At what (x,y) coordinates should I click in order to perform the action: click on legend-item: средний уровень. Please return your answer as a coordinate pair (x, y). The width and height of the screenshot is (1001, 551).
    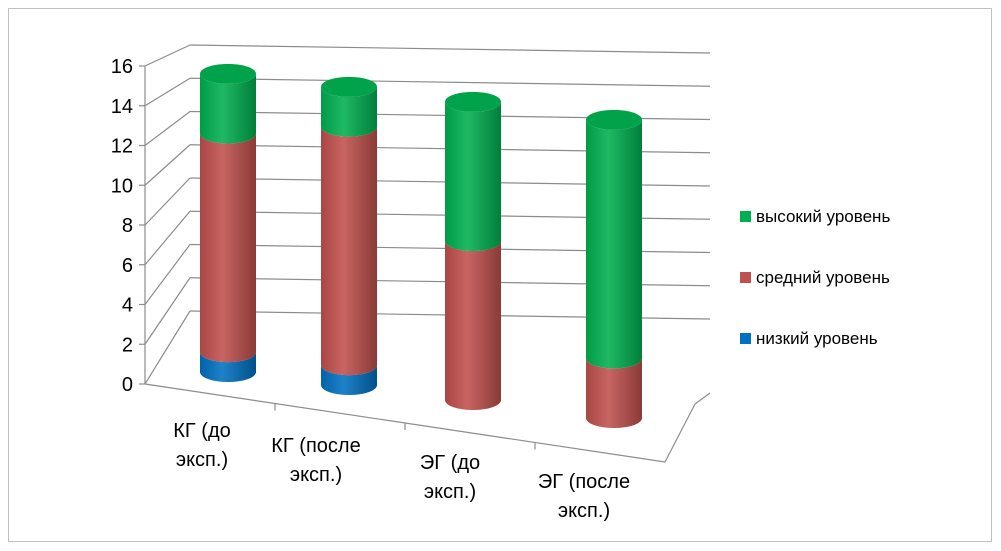
    Looking at the image, I should click on (815, 277).